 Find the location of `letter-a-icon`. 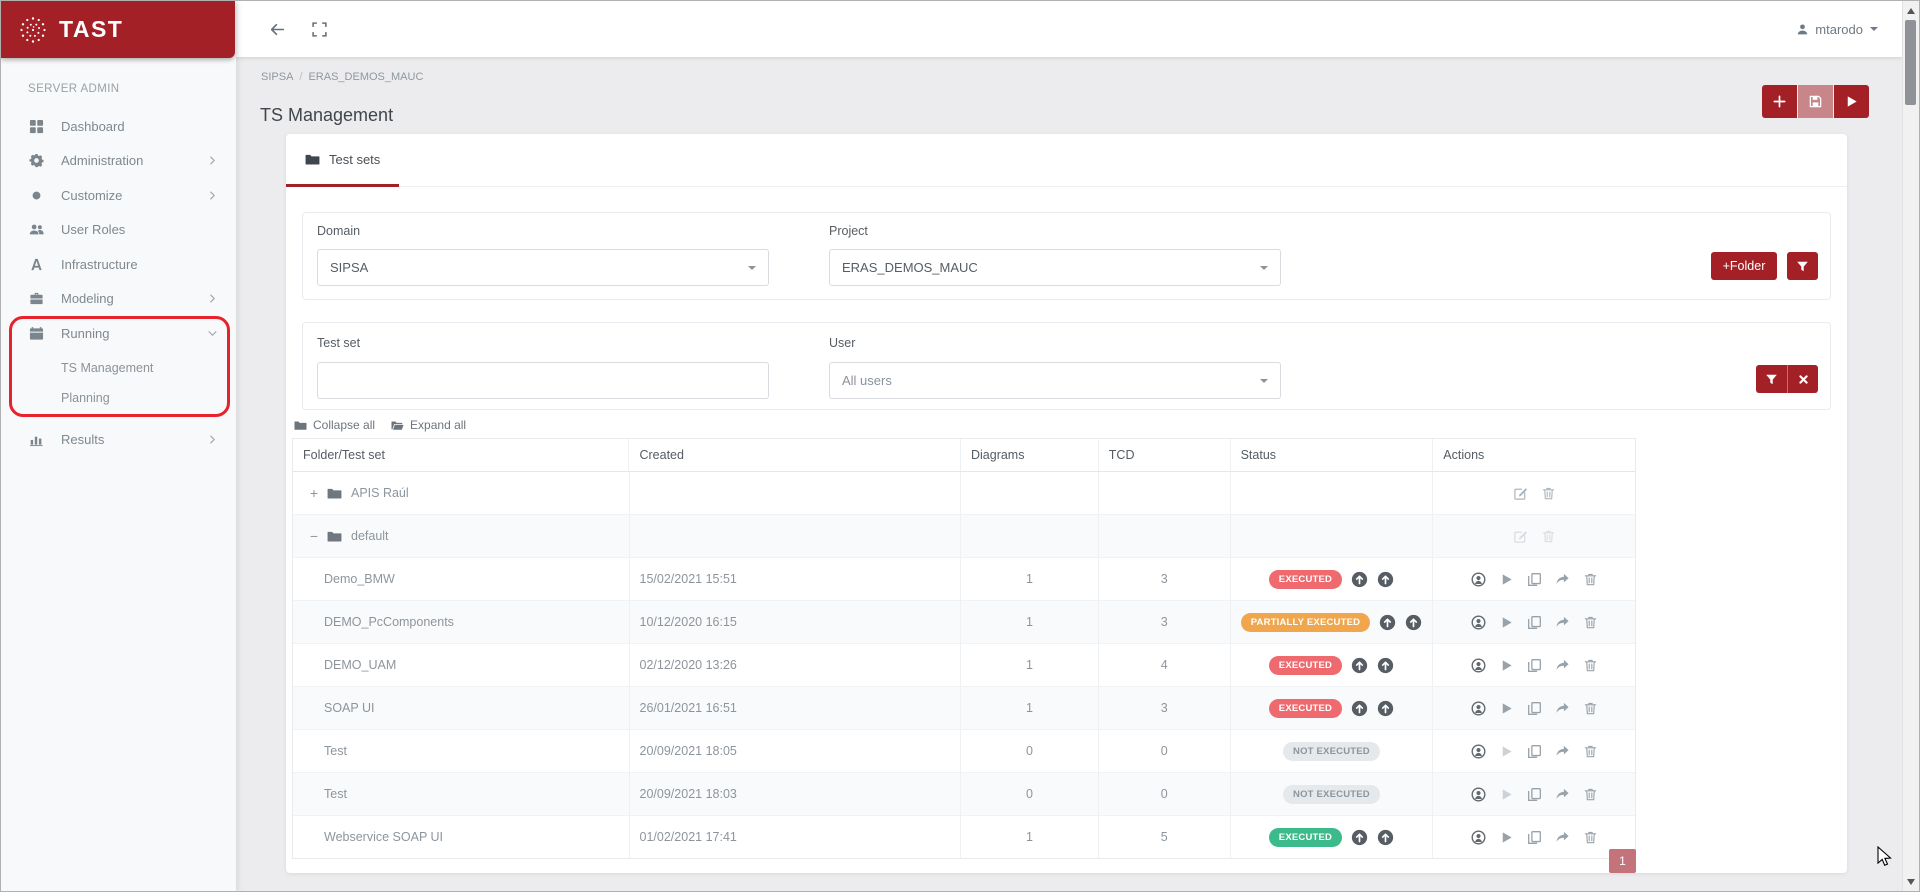

letter-a-icon is located at coordinates (36, 264).